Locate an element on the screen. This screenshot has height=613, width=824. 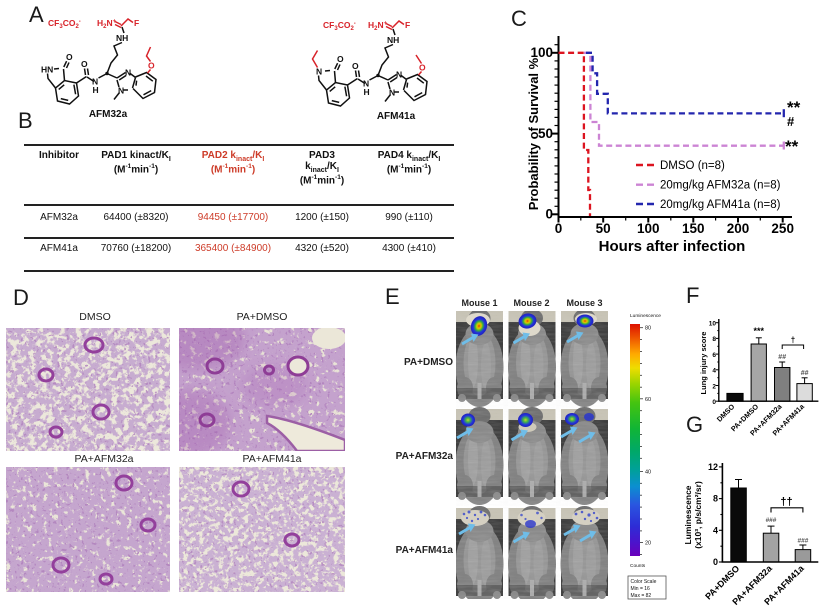
svg-text: (x10³, p/s/cm²/sr) is located at coordinates (698, 515).